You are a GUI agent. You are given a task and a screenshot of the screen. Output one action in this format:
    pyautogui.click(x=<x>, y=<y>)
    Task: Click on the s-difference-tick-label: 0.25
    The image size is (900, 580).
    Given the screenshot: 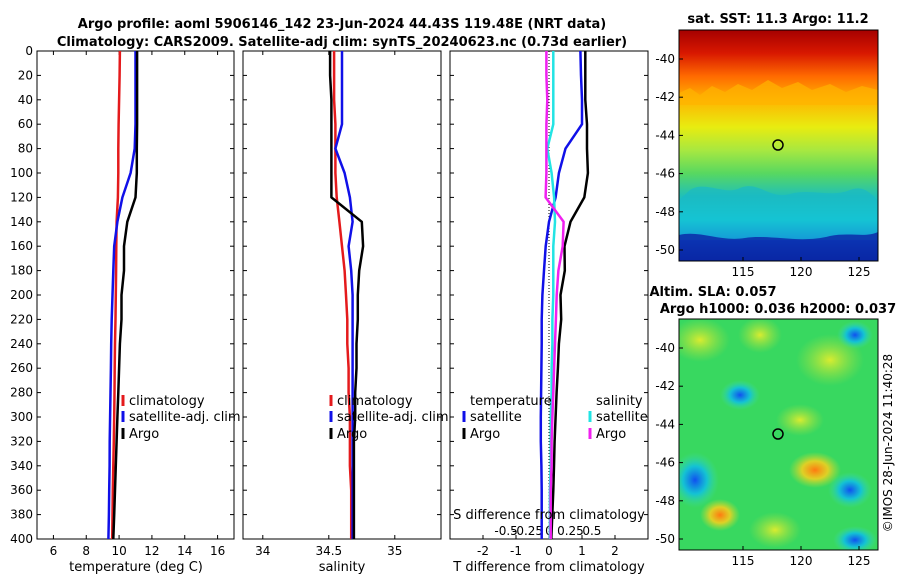 What is the action you would take?
    pyautogui.click(x=570, y=531)
    